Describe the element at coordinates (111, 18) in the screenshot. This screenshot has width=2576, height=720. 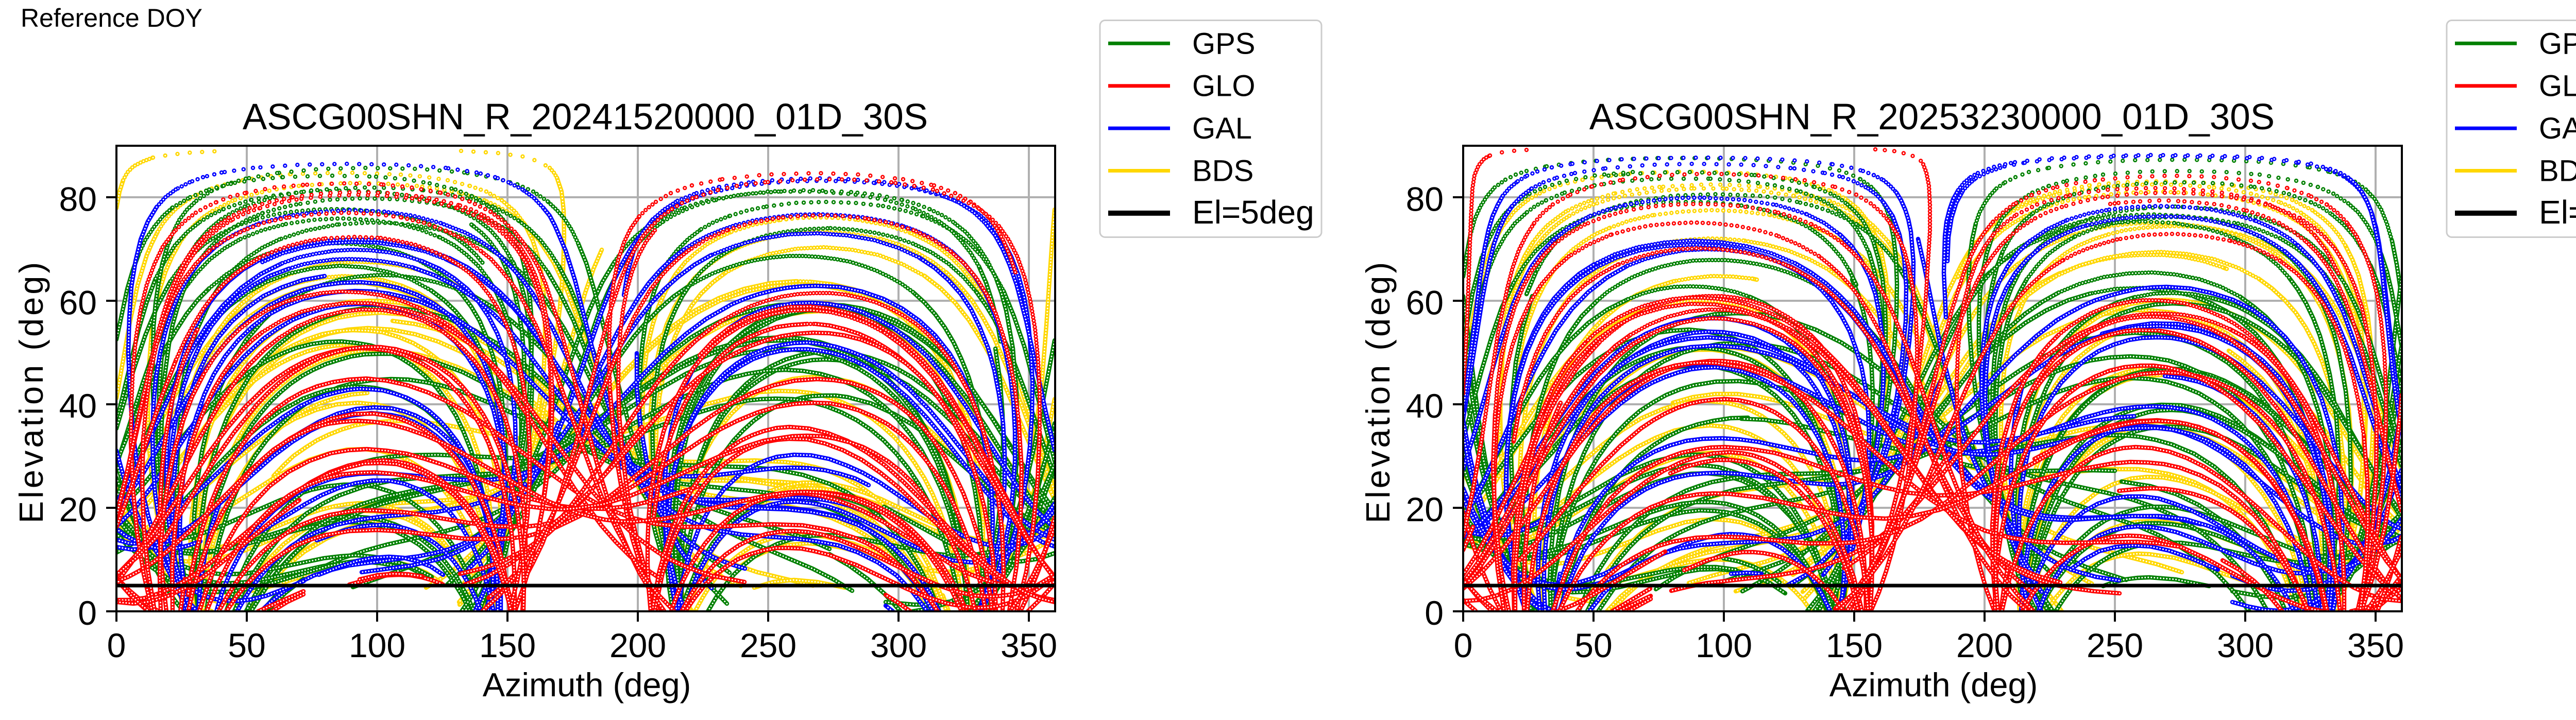
I see `svg-text: Reference DOY` at that location.